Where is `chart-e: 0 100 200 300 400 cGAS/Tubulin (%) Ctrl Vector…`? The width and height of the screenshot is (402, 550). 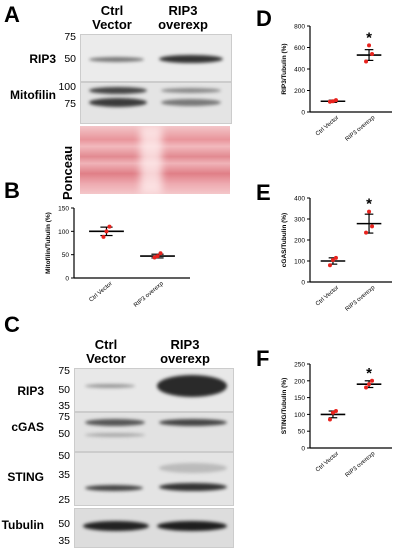
chart-e: 0 100 200 300 400 cGAS/Tubulin (%) Ctrl Vector… is located at coordinates (336, 254).